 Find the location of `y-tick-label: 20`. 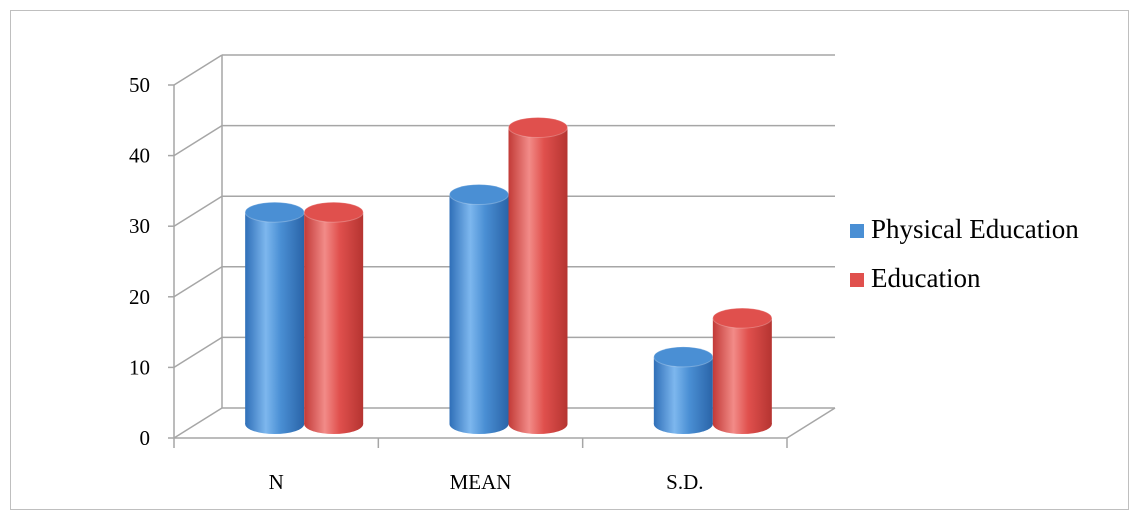

y-tick-label: 20 is located at coordinates (139, 297).